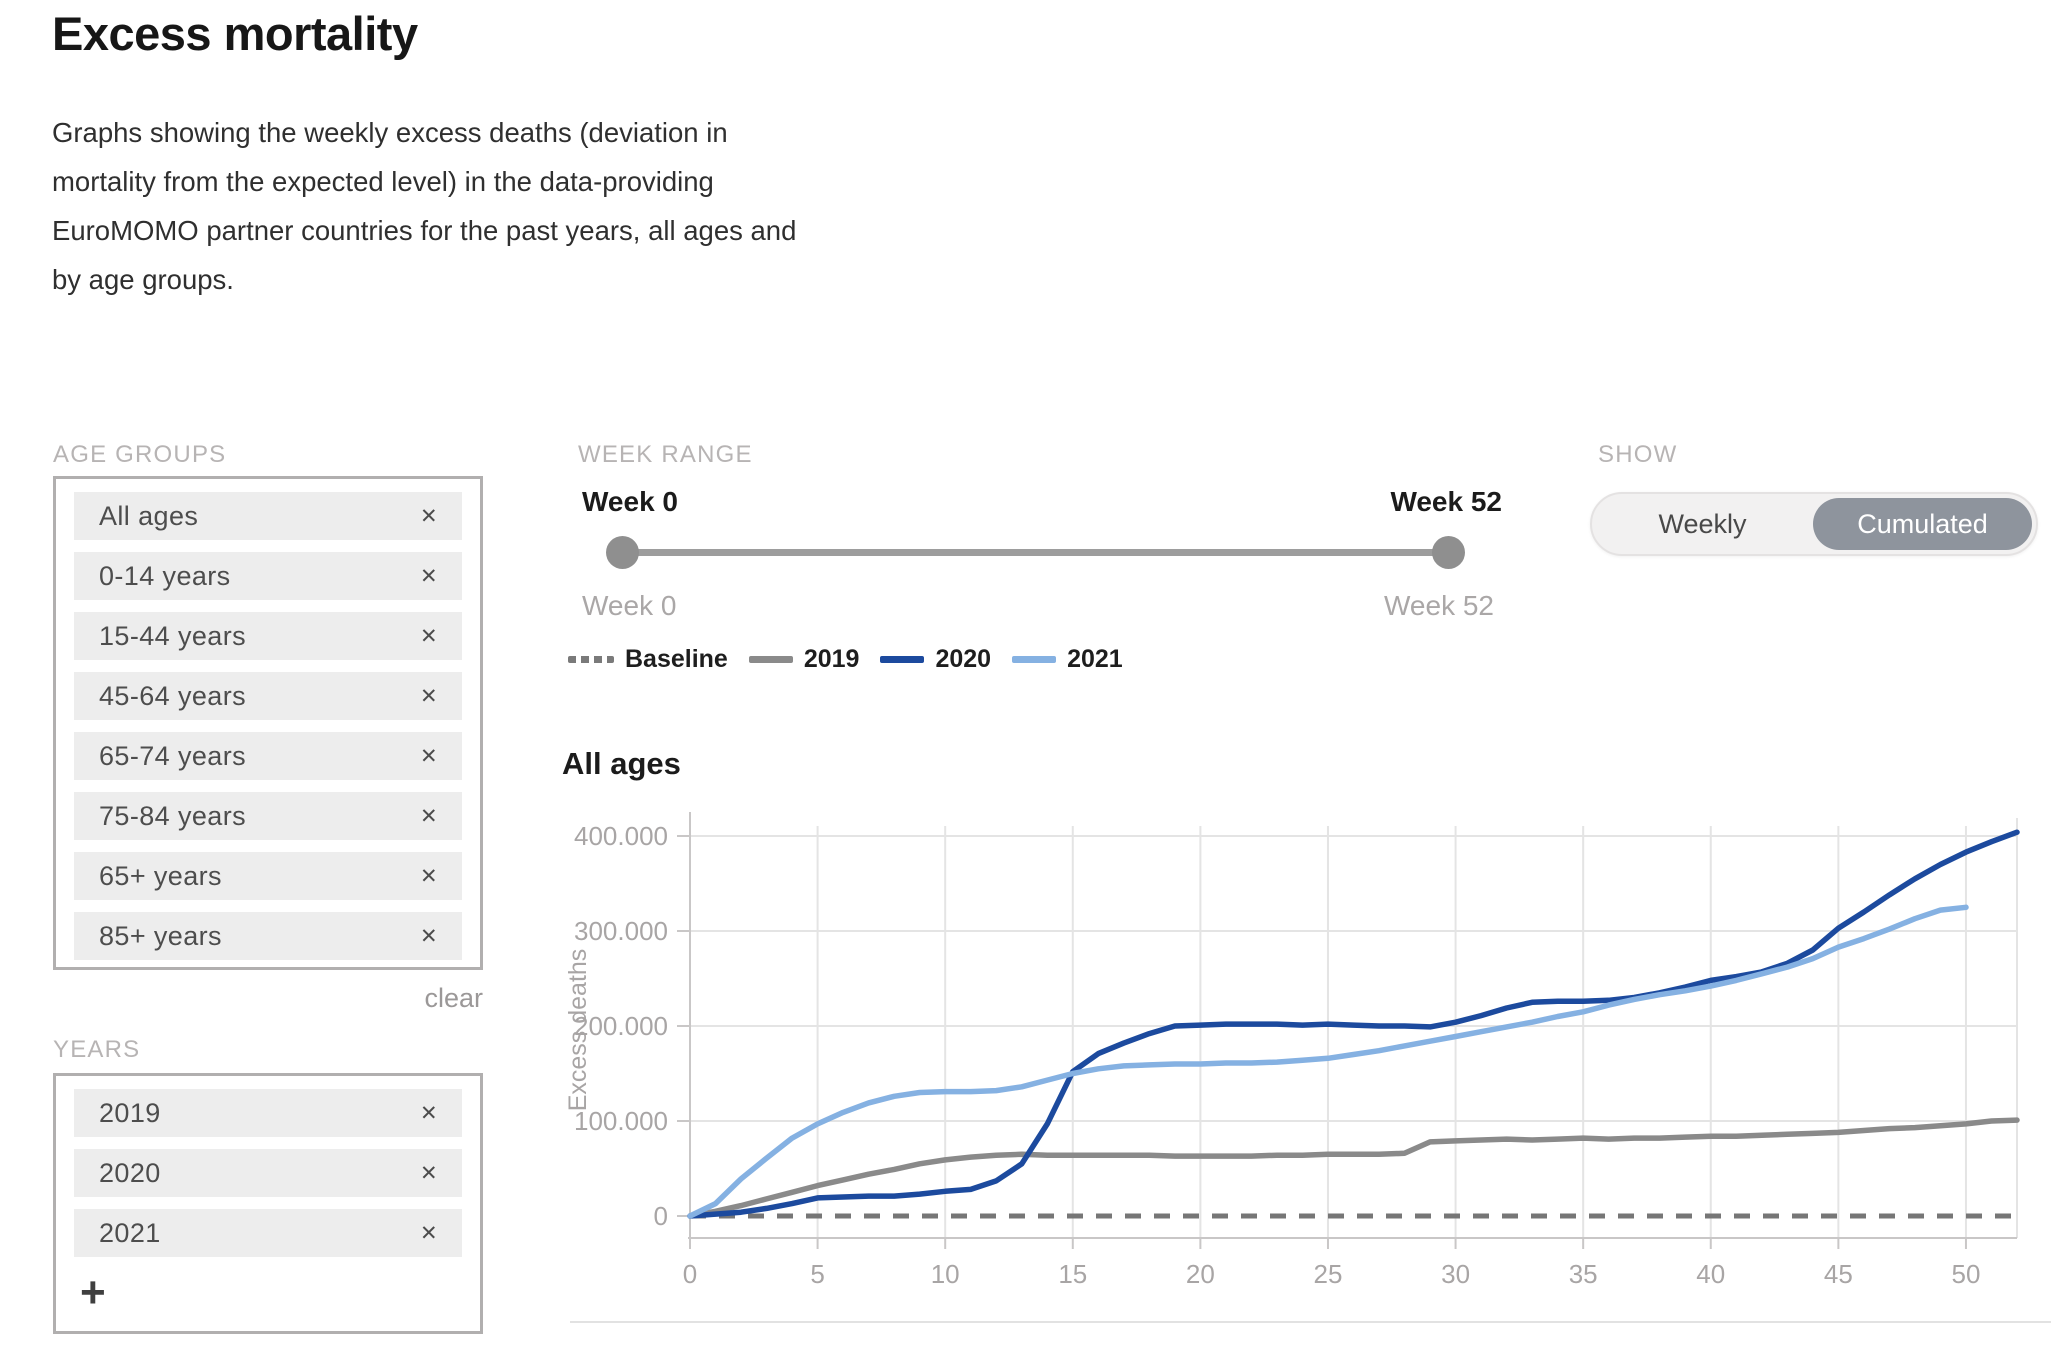 This screenshot has height=1354, width=2051. What do you see at coordinates (1710, 1274) in the screenshot?
I see `x-tick-label: 40` at bounding box center [1710, 1274].